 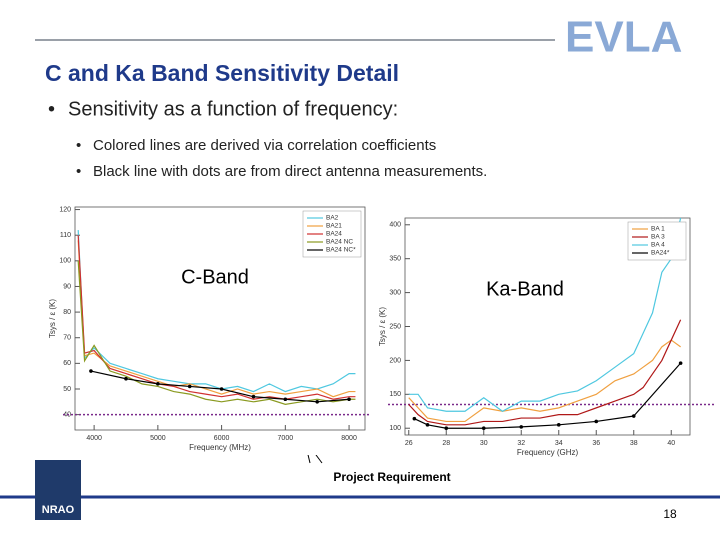 I want to click on x-tick-label: 32, so click(x=521, y=443).